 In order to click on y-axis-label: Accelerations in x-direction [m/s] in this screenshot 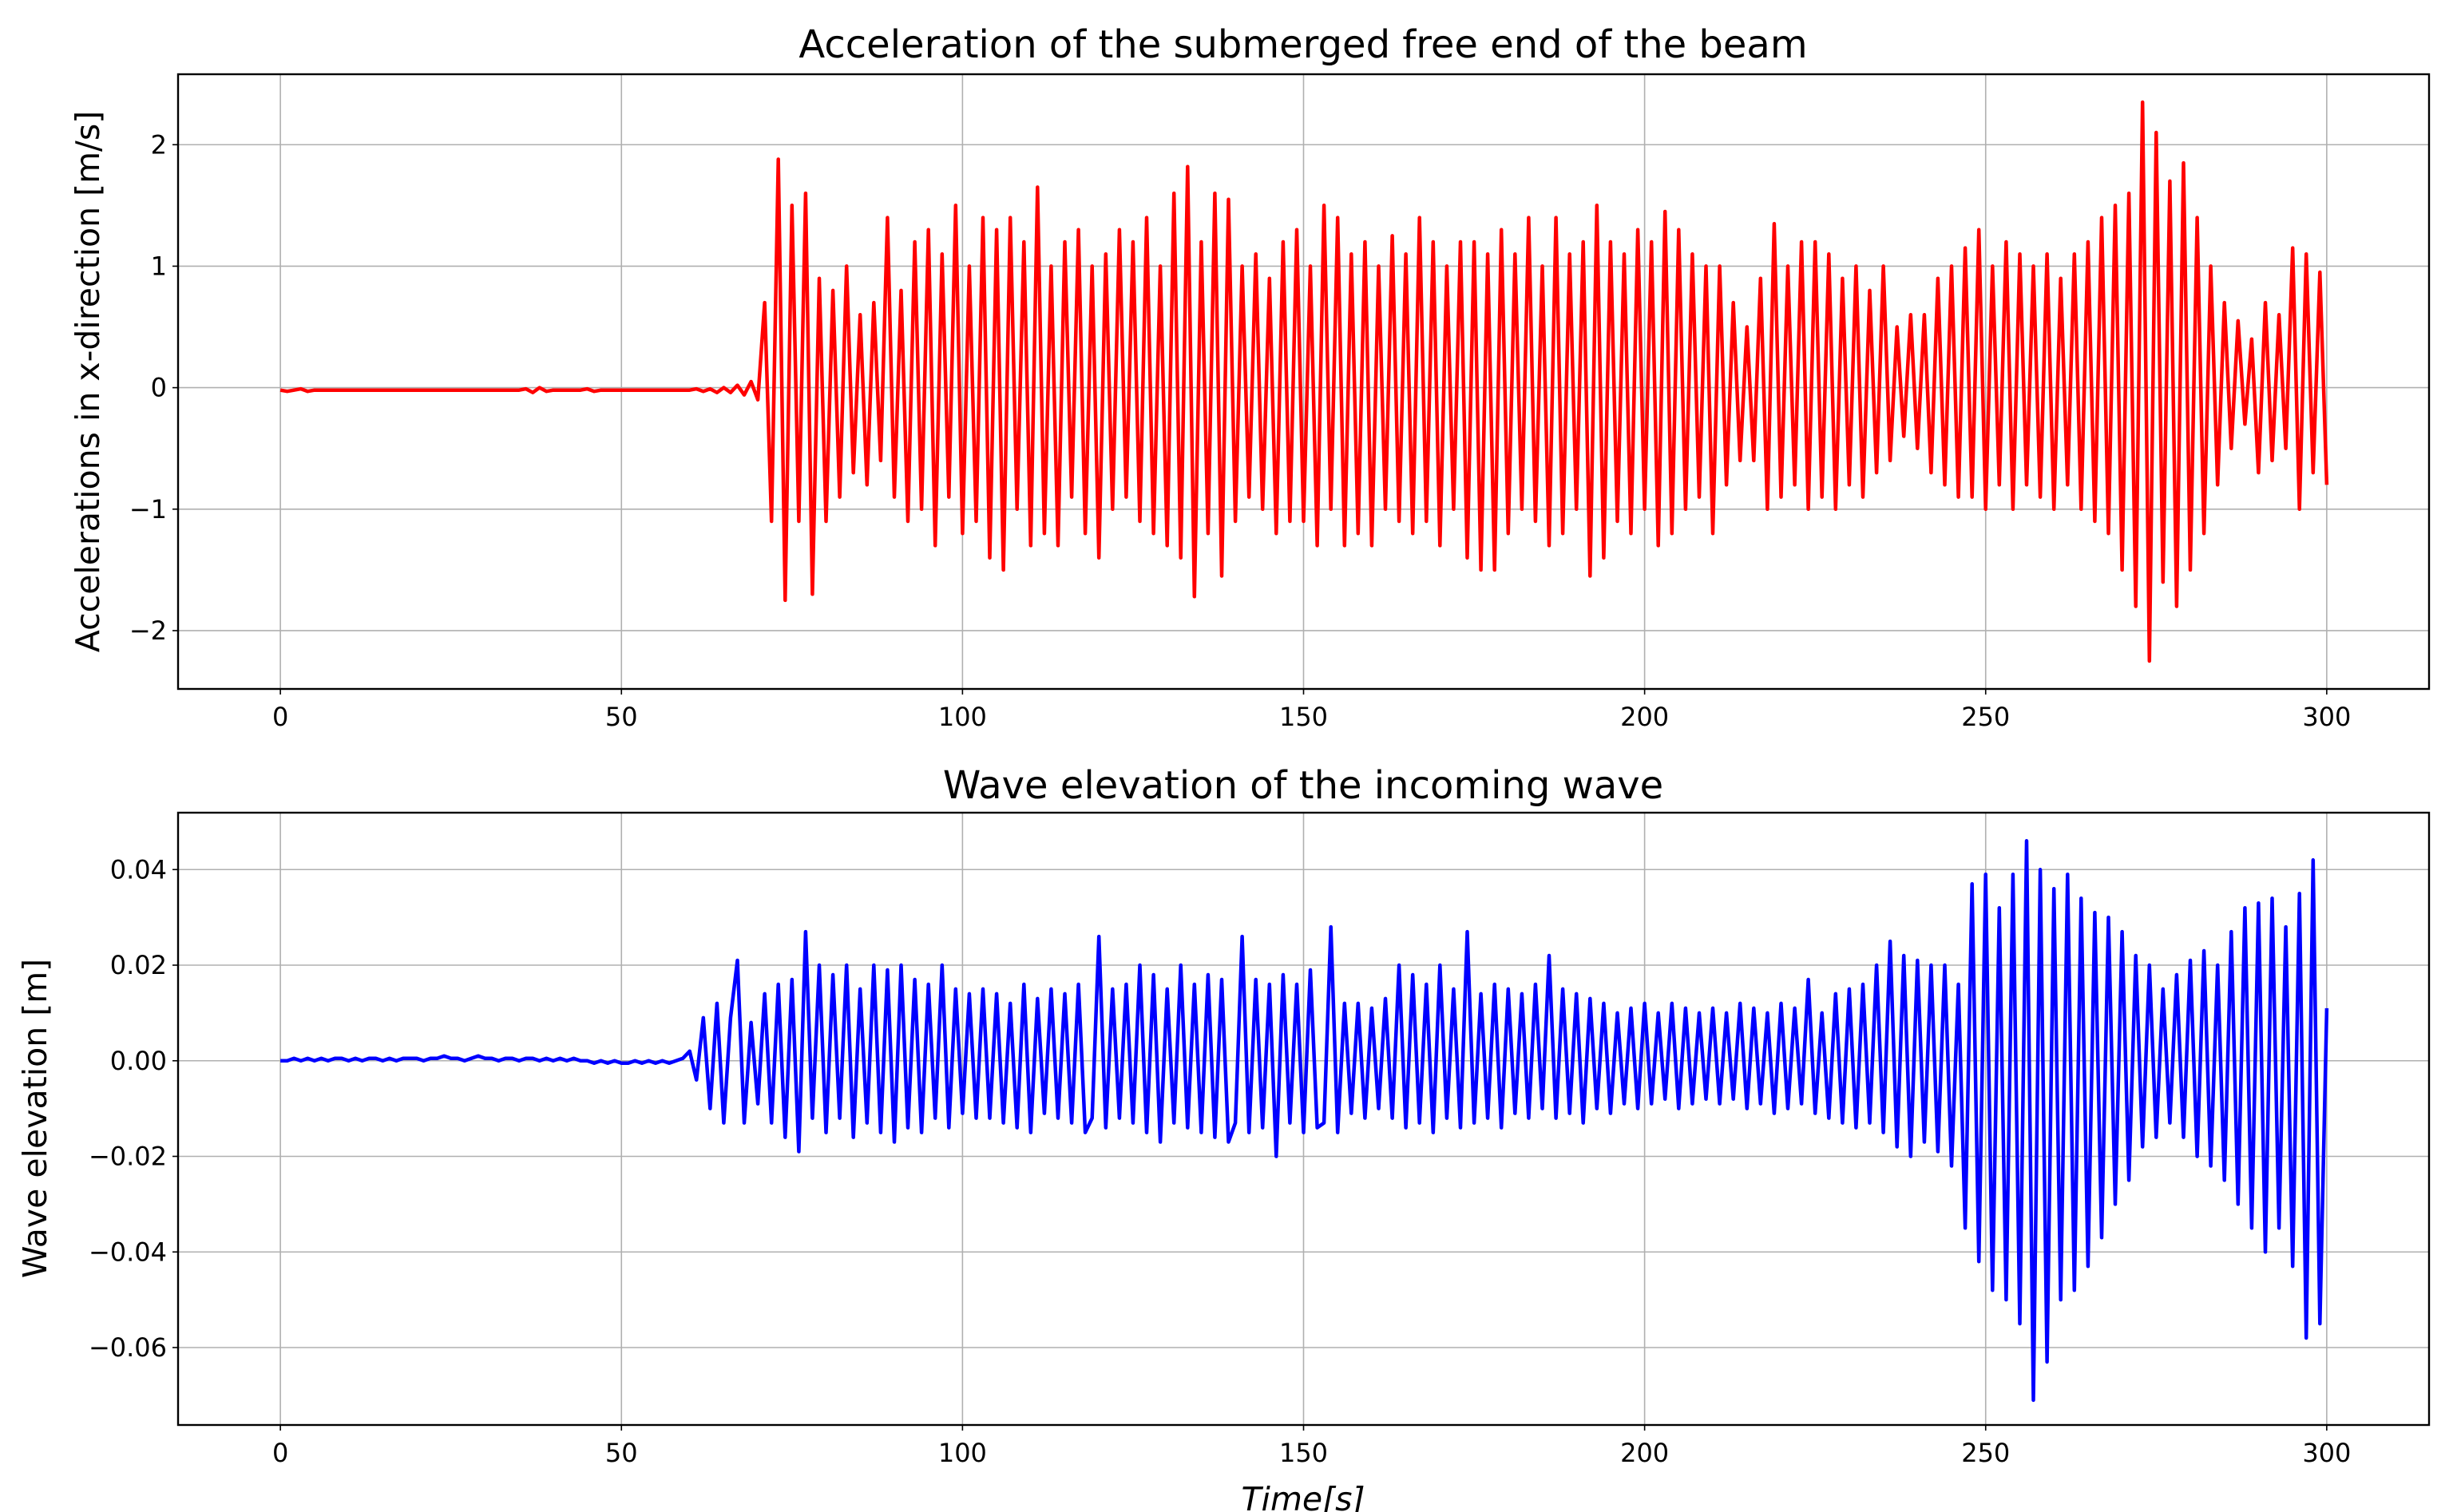, I will do `click(88, 381)`.